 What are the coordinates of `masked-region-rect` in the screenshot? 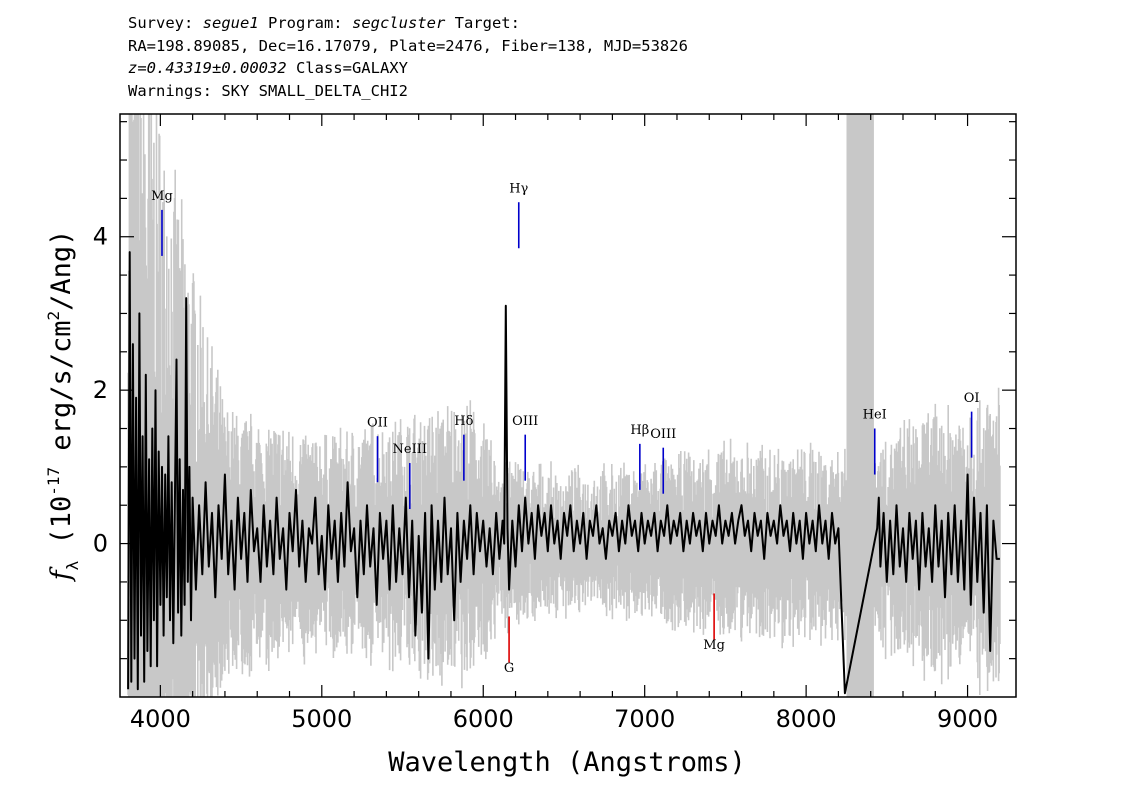 It's located at (860, 405).